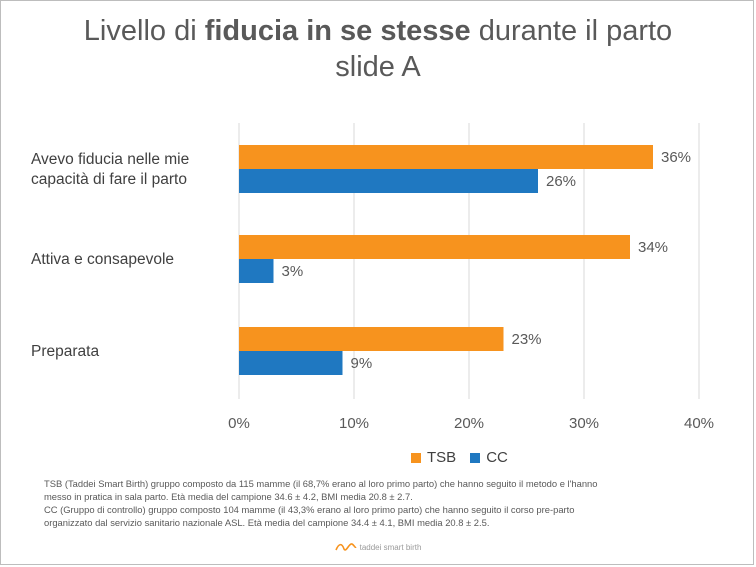 This screenshot has width=756, height=567. I want to click on data-label: 34%, so click(653, 247).